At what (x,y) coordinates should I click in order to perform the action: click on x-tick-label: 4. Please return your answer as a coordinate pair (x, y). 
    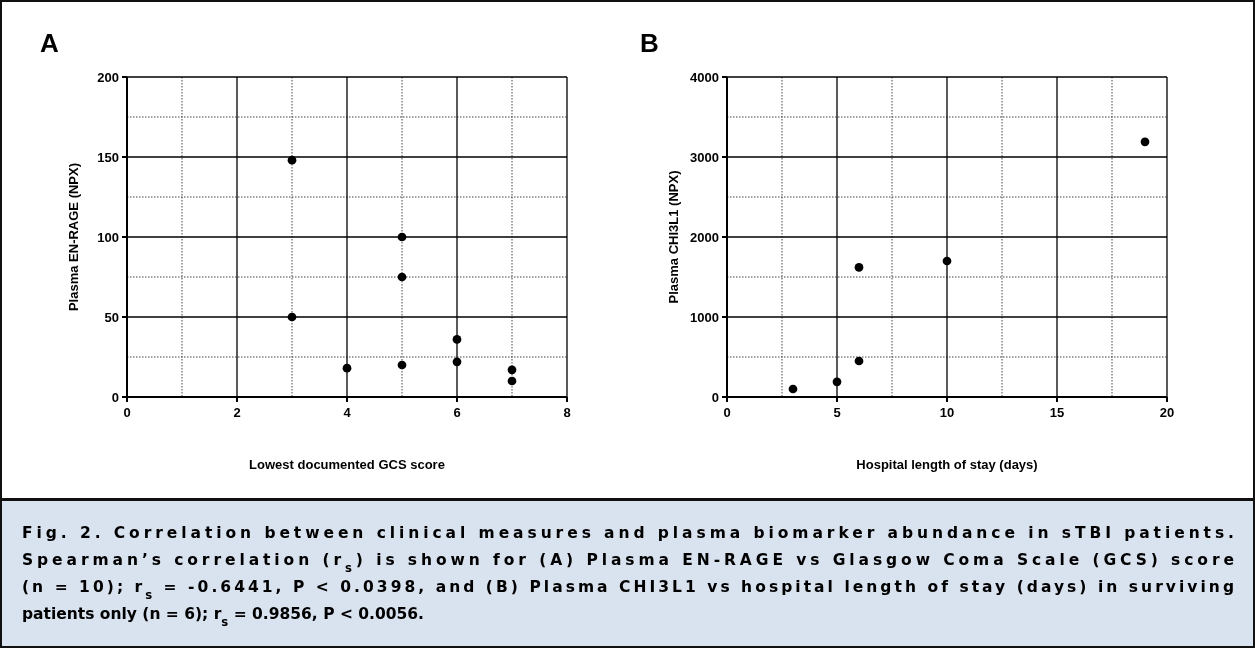
    Looking at the image, I should click on (347, 412).